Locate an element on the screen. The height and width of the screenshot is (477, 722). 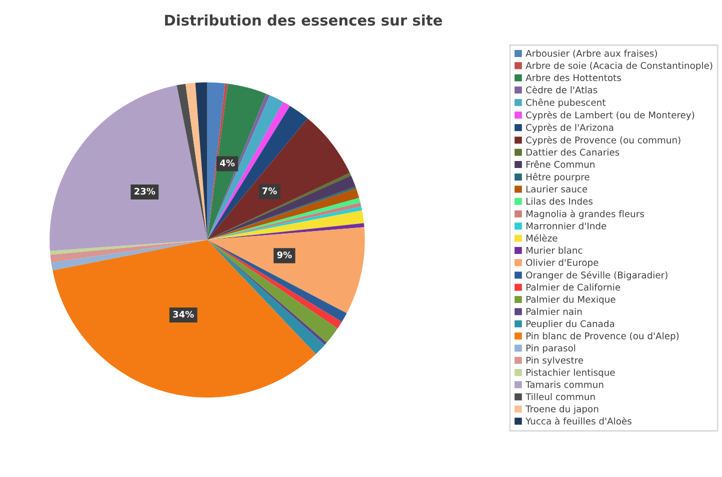
legend-label: Chêne pubescent is located at coordinates (566, 103).